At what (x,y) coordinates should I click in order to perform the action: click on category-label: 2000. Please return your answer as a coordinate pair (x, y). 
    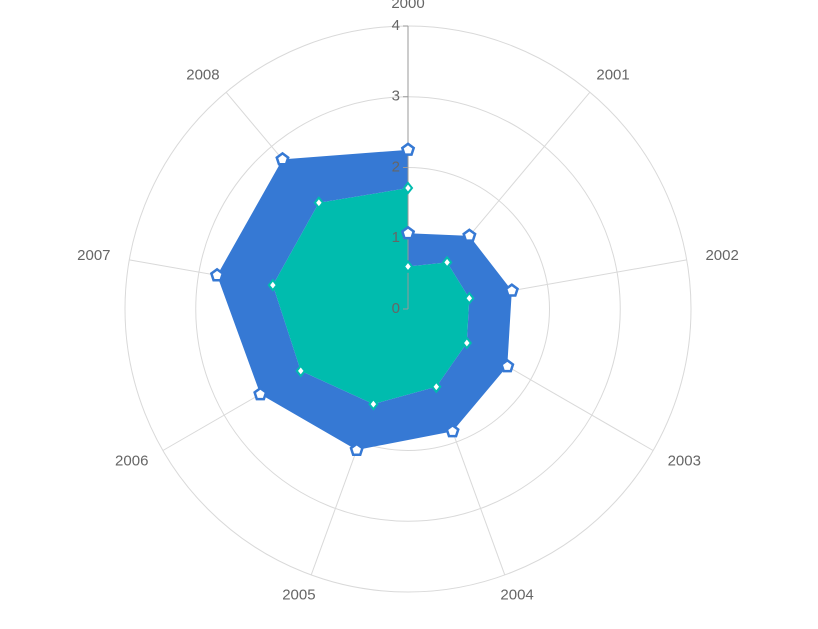
    Looking at the image, I should click on (407, 6).